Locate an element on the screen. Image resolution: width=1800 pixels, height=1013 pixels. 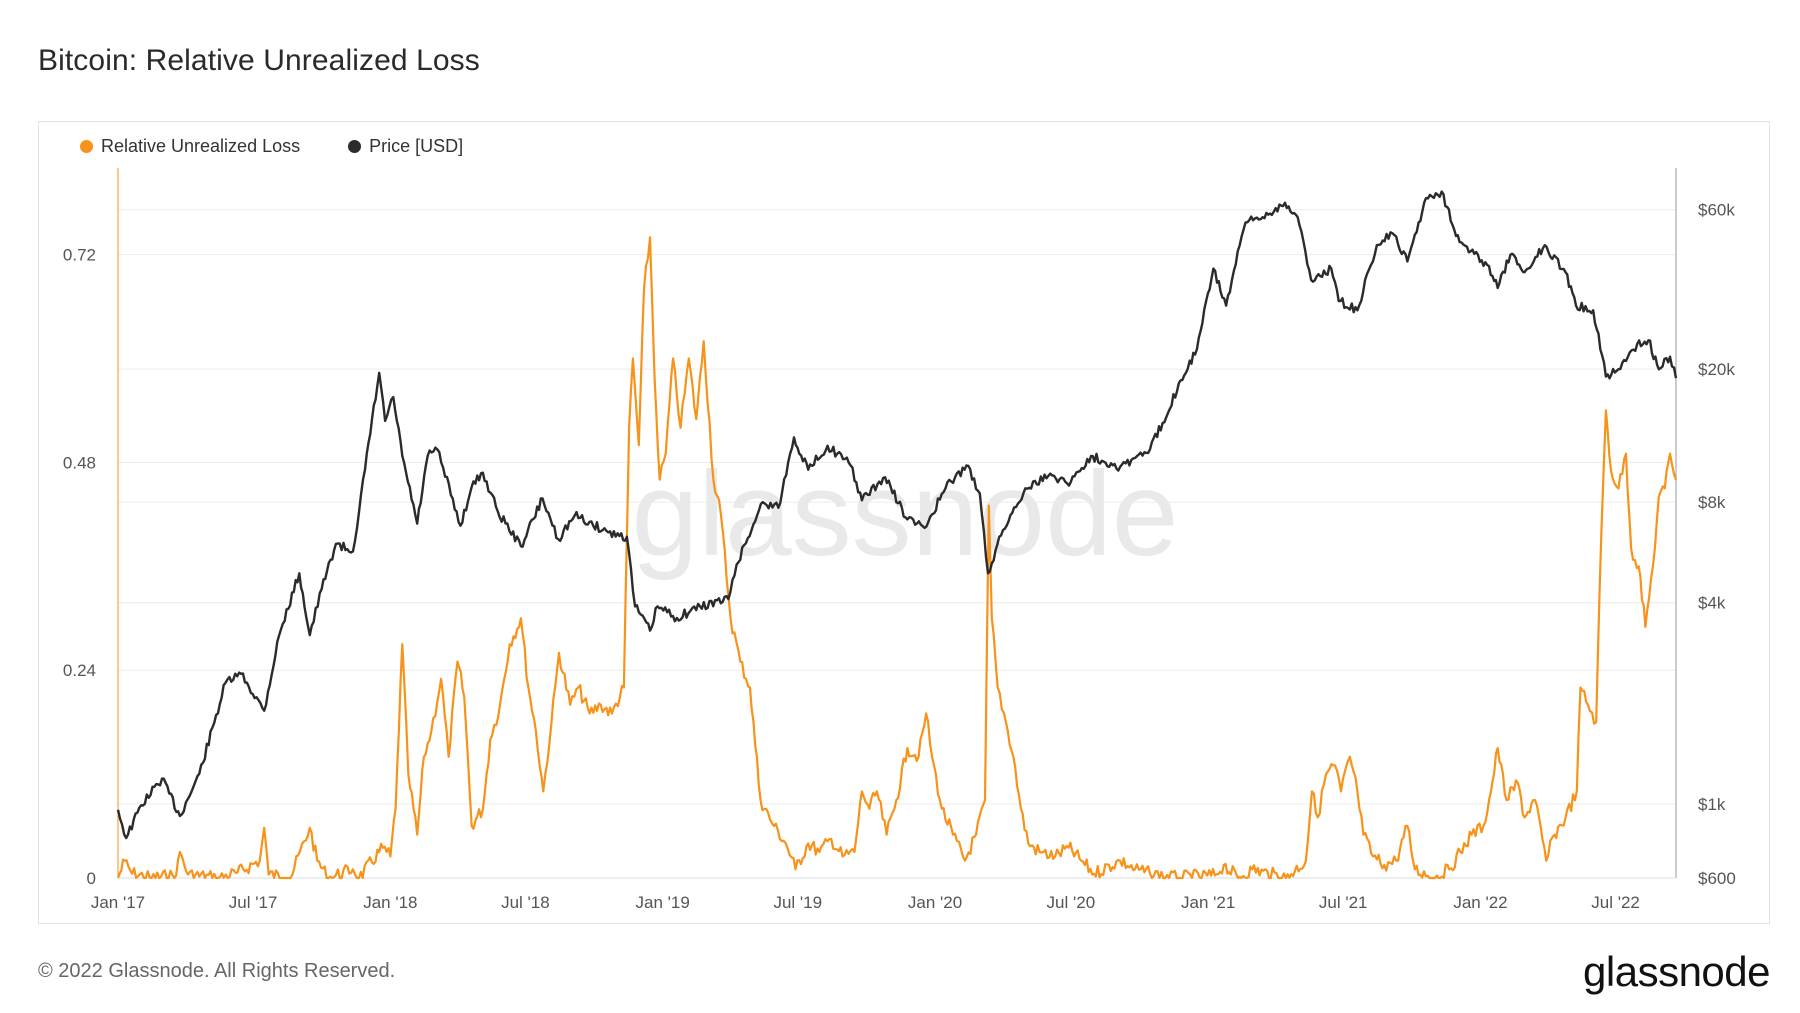
legend: Relative Unrealized Loss Price [USD] is located at coordinates (271, 146).